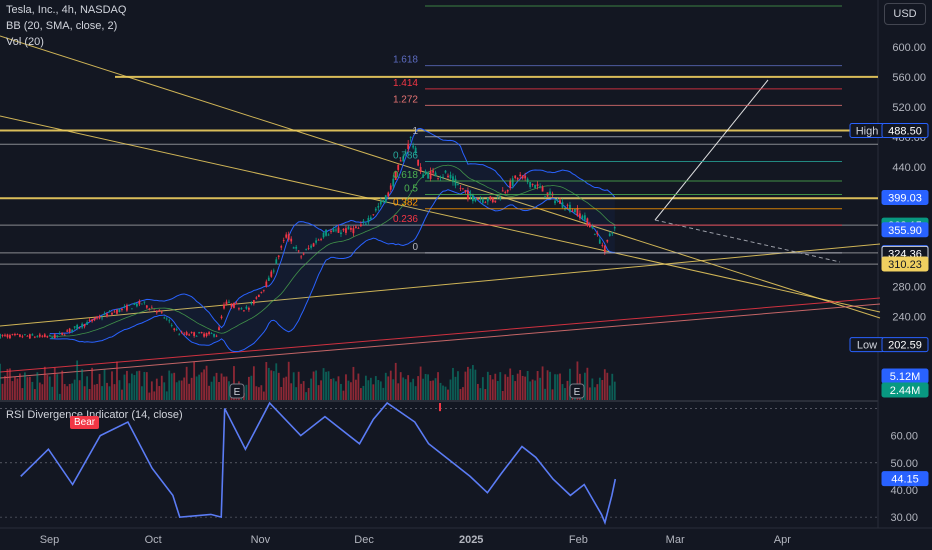 This screenshot has height=550, width=932. What do you see at coordinates (405, 99) in the screenshot?
I see `fib-level-label: 1.272` at bounding box center [405, 99].